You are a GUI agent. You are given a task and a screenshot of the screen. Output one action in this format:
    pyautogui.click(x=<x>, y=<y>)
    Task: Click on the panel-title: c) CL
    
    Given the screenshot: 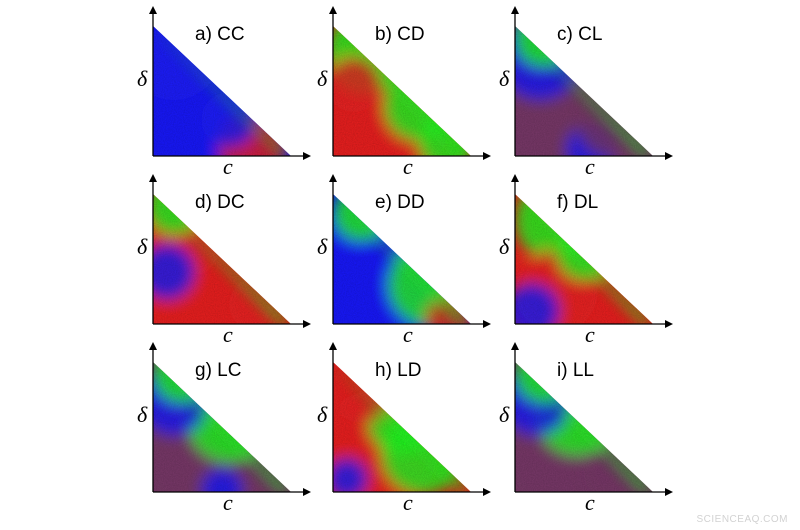 What is the action you would take?
    pyautogui.click(x=579, y=34)
    